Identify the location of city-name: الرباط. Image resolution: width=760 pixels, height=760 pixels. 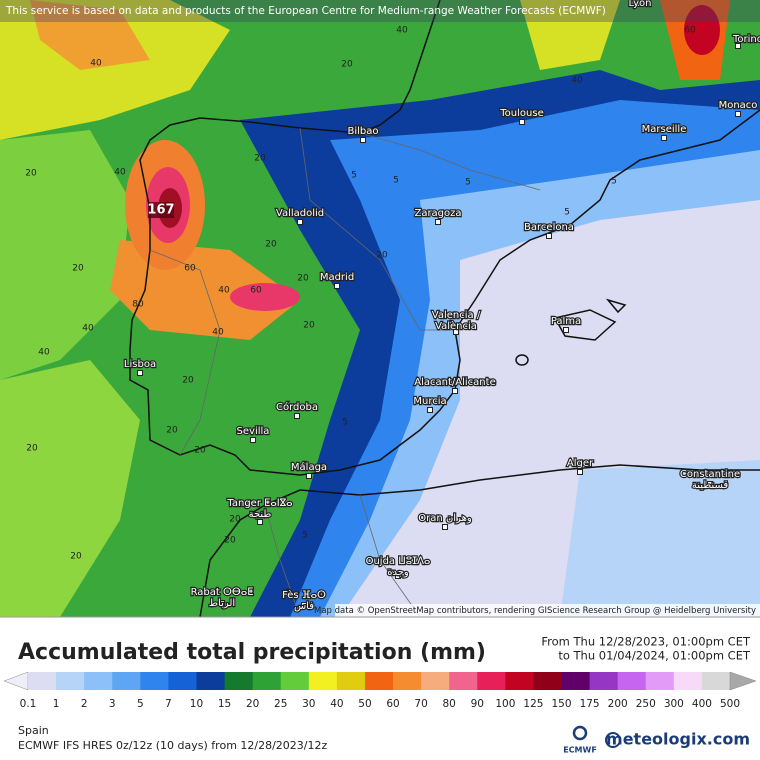
(222, 603).